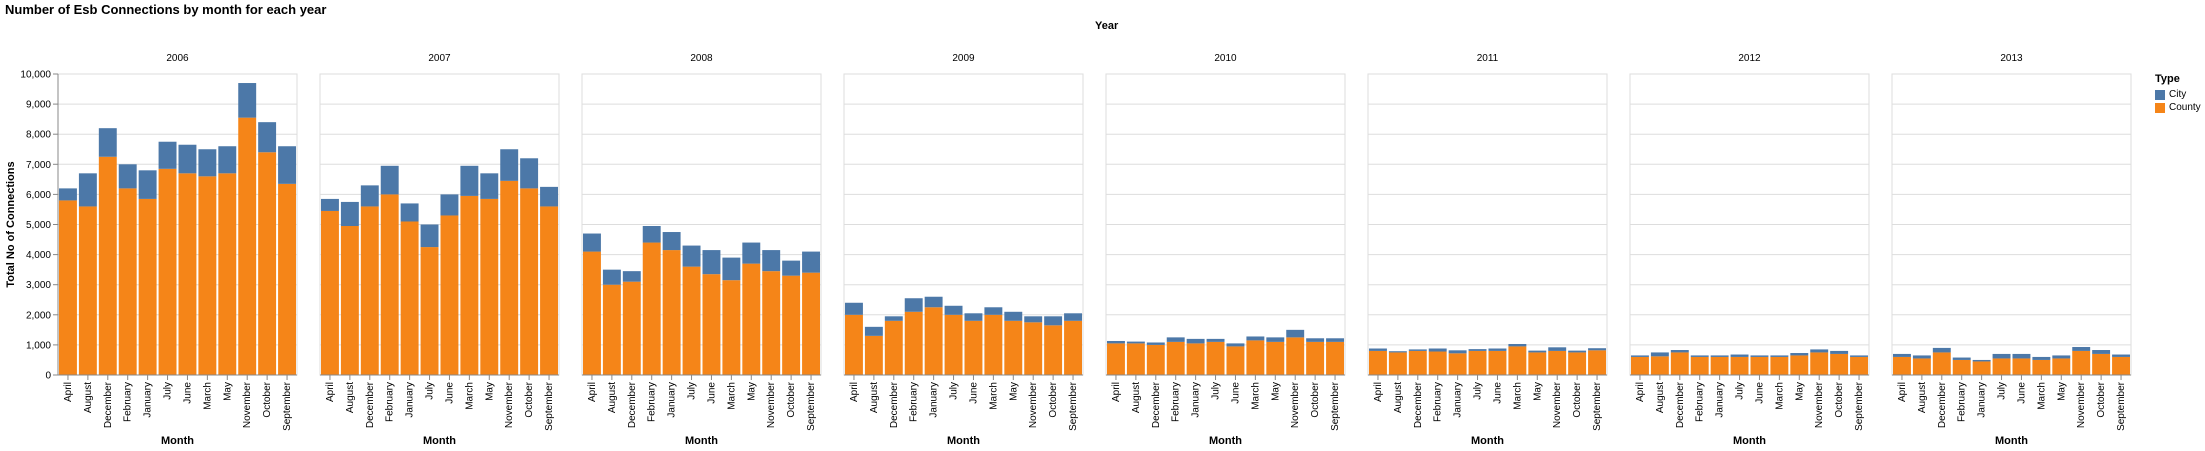 The image size is (2205, 451). Describe the element at coordinates (1901, 365) in the screenshot. I see `bar-county-2013-april` at that location.